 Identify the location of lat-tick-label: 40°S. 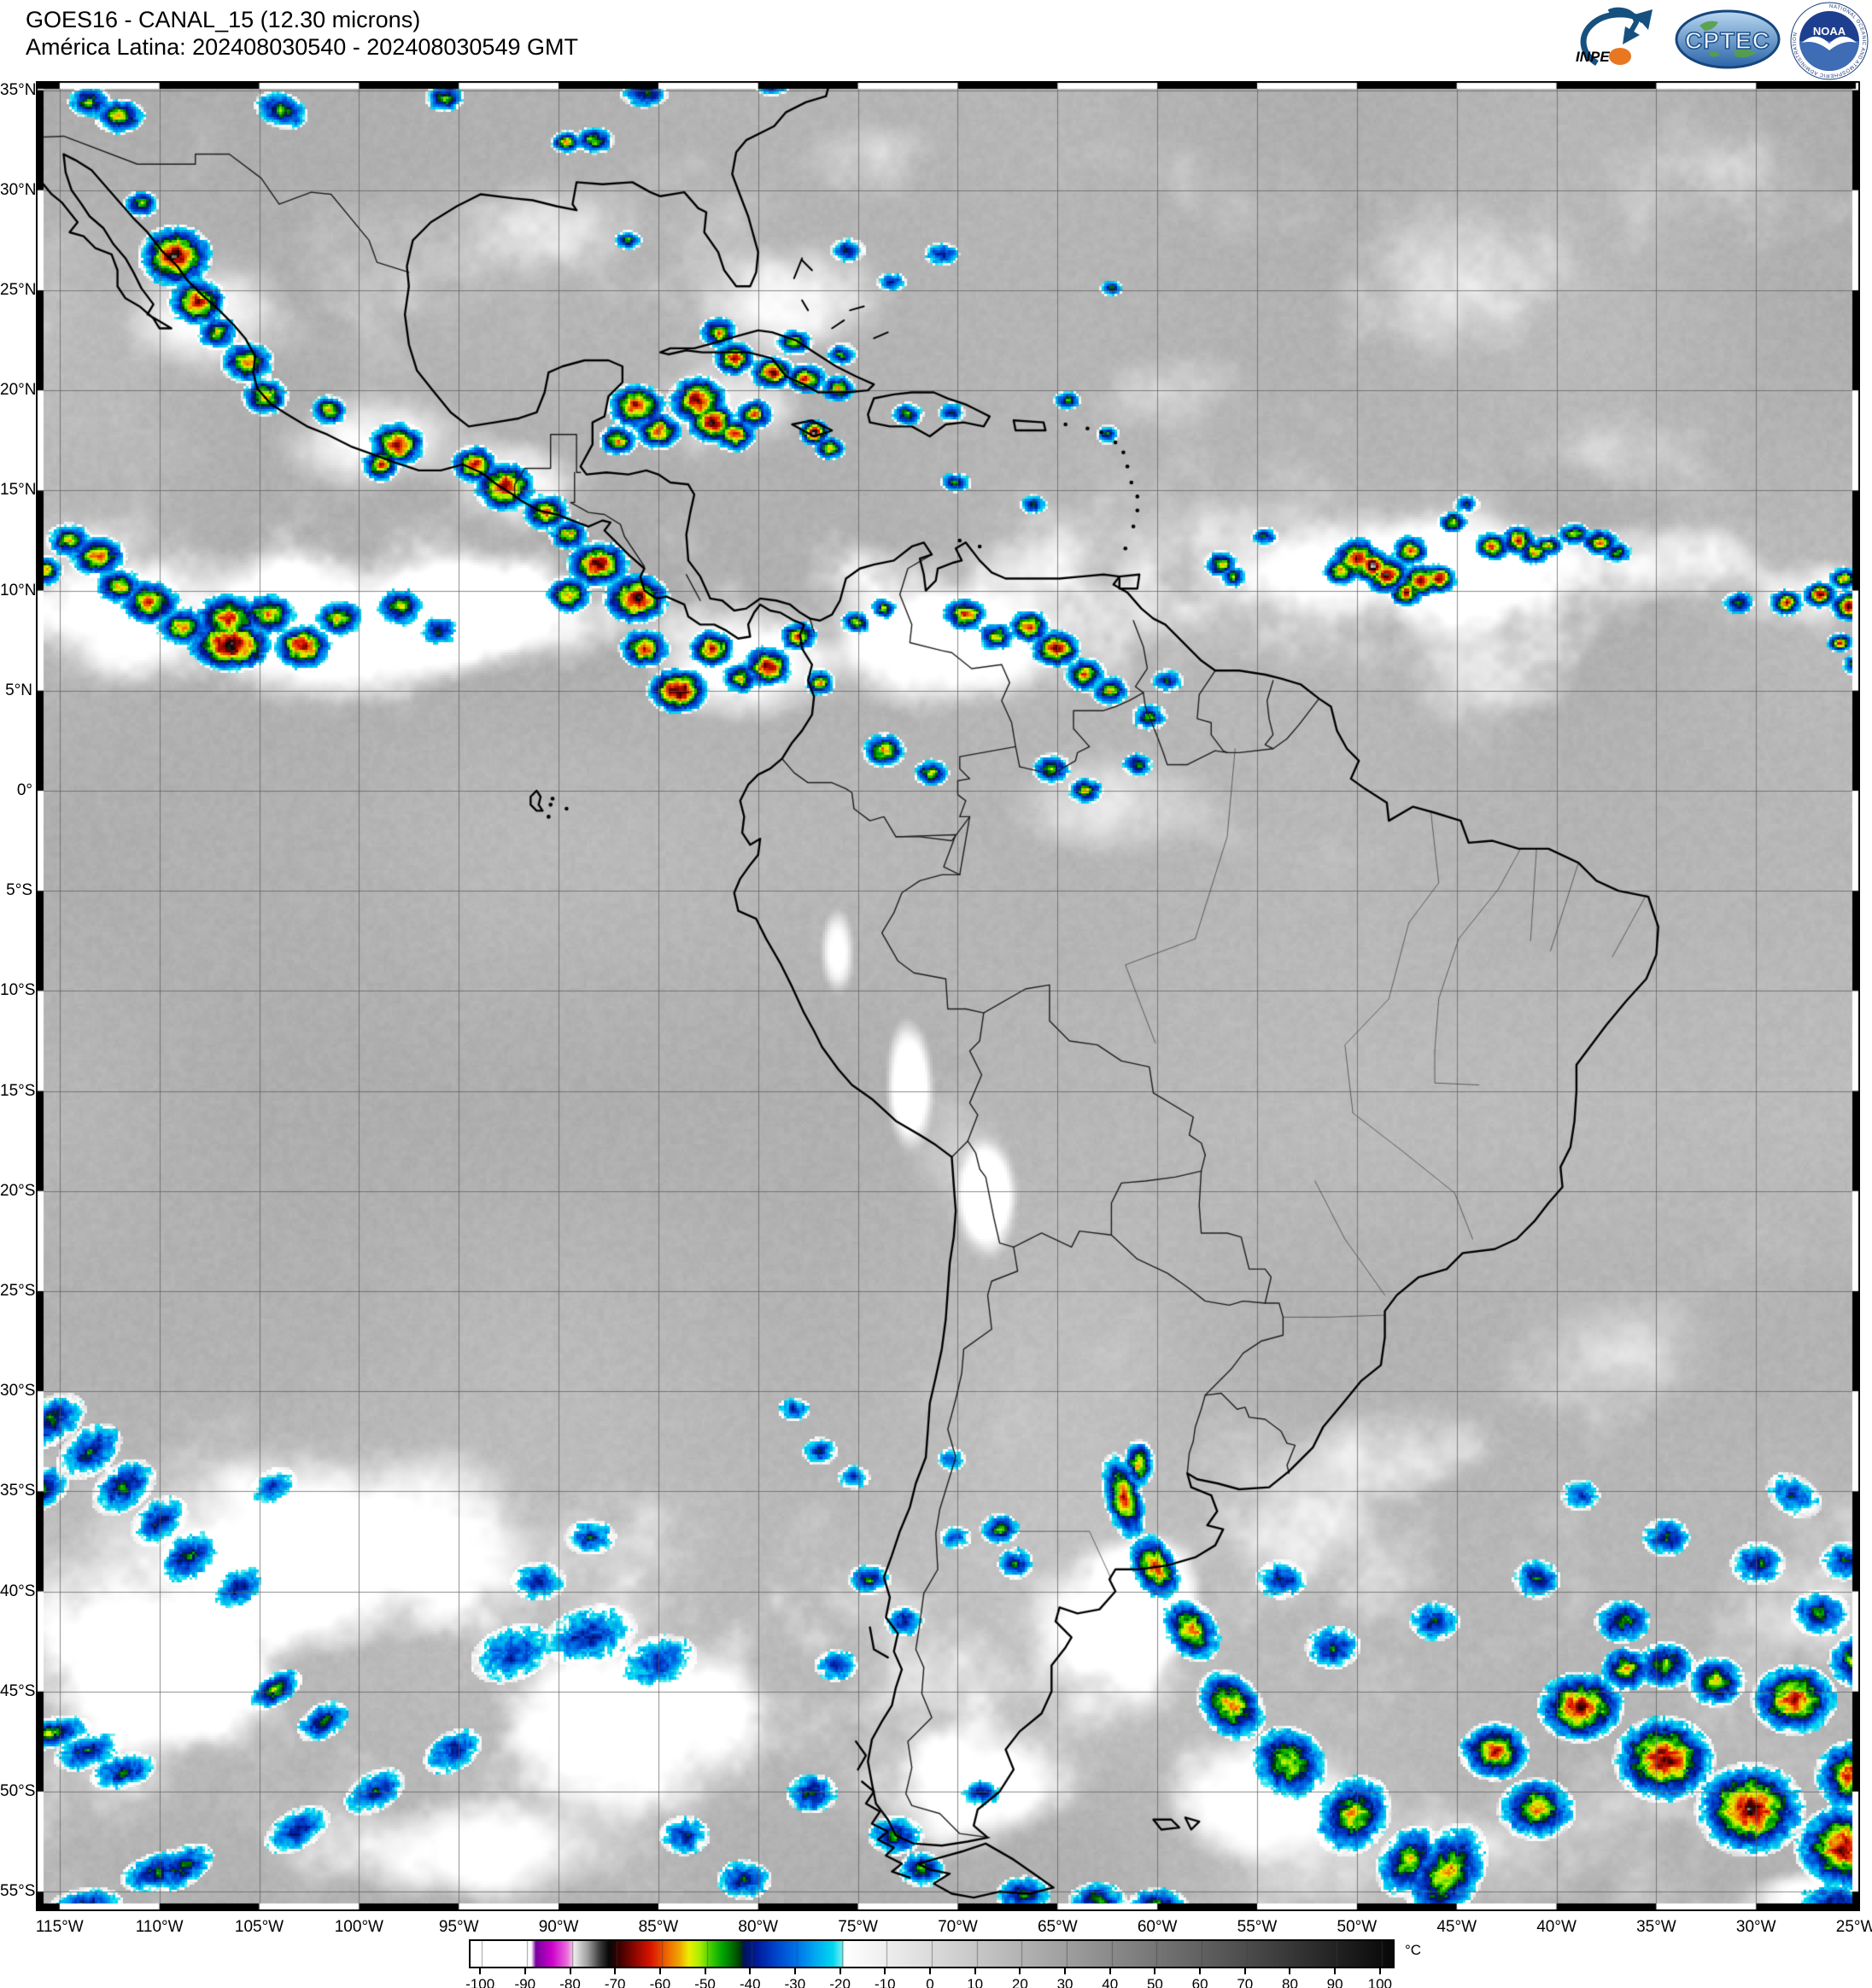
(18, 1591).